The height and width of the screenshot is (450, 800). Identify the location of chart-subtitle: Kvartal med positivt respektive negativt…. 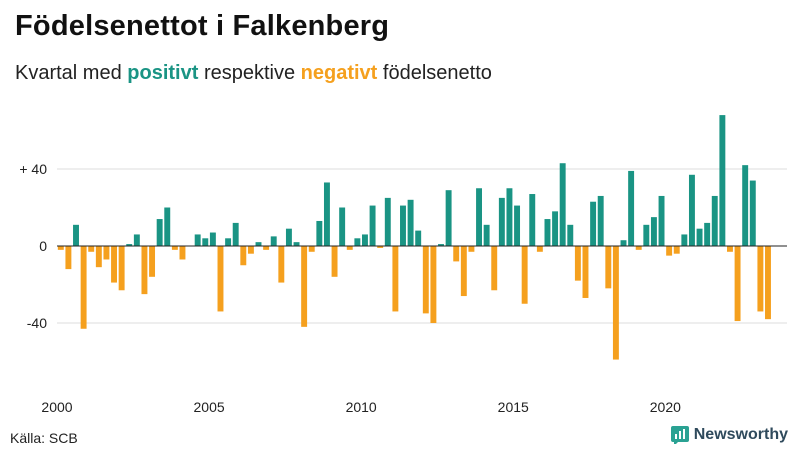
(253, 73).